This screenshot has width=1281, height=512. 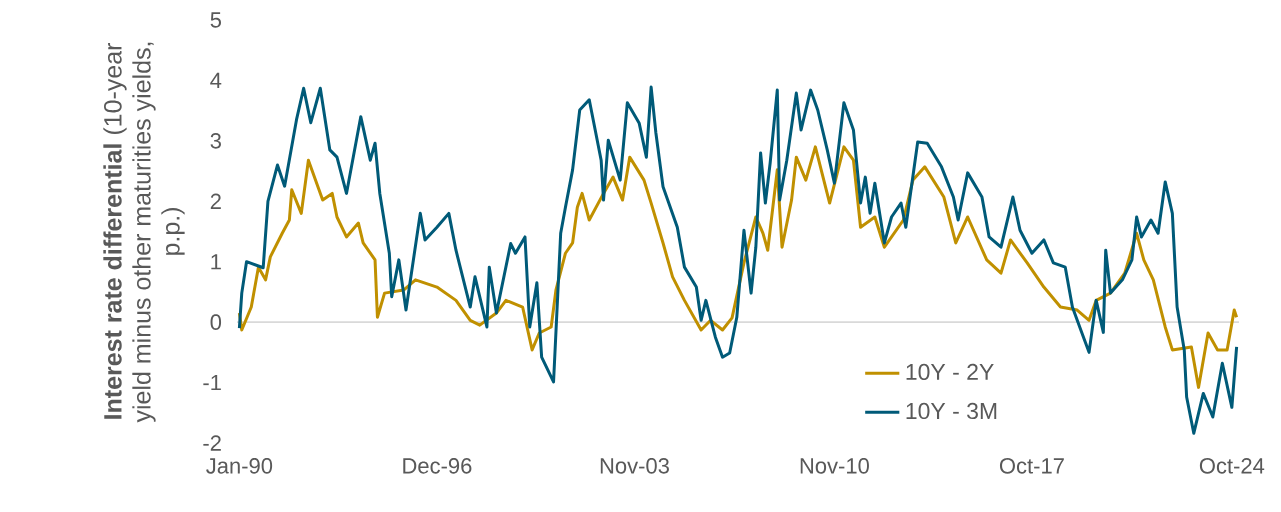 I want to click on x-tick-label: Dec-96, so click(x=437, y=466).